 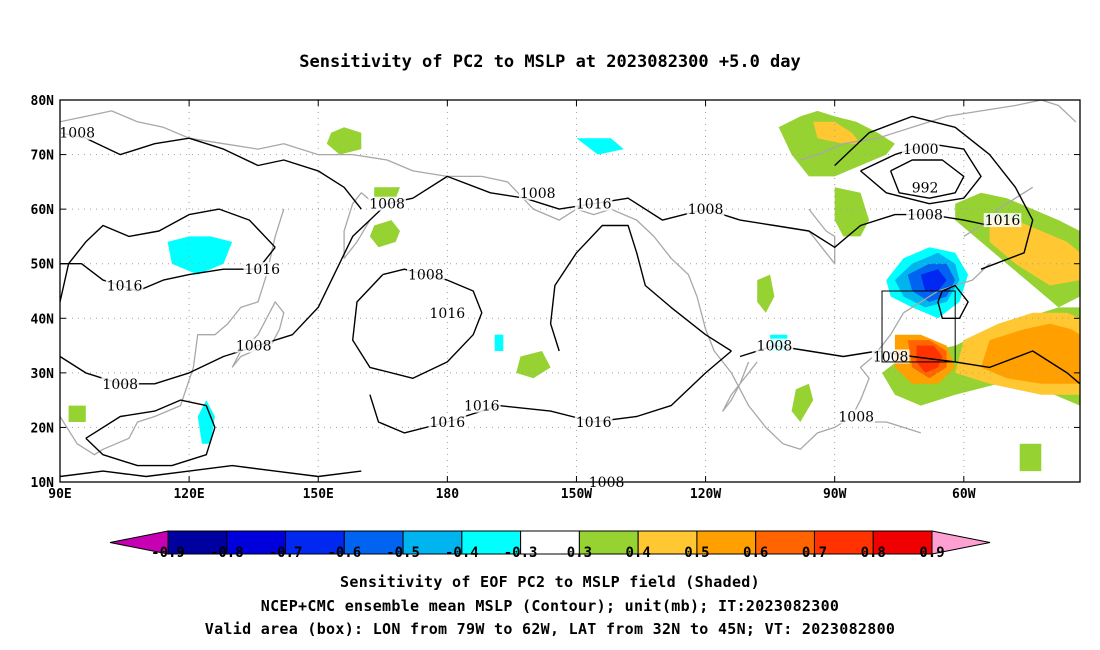 What do you see at coordinates (931, 553) in the screenshot?
I see `colorbar-label: 0.9` at bounding box center [931, 553].